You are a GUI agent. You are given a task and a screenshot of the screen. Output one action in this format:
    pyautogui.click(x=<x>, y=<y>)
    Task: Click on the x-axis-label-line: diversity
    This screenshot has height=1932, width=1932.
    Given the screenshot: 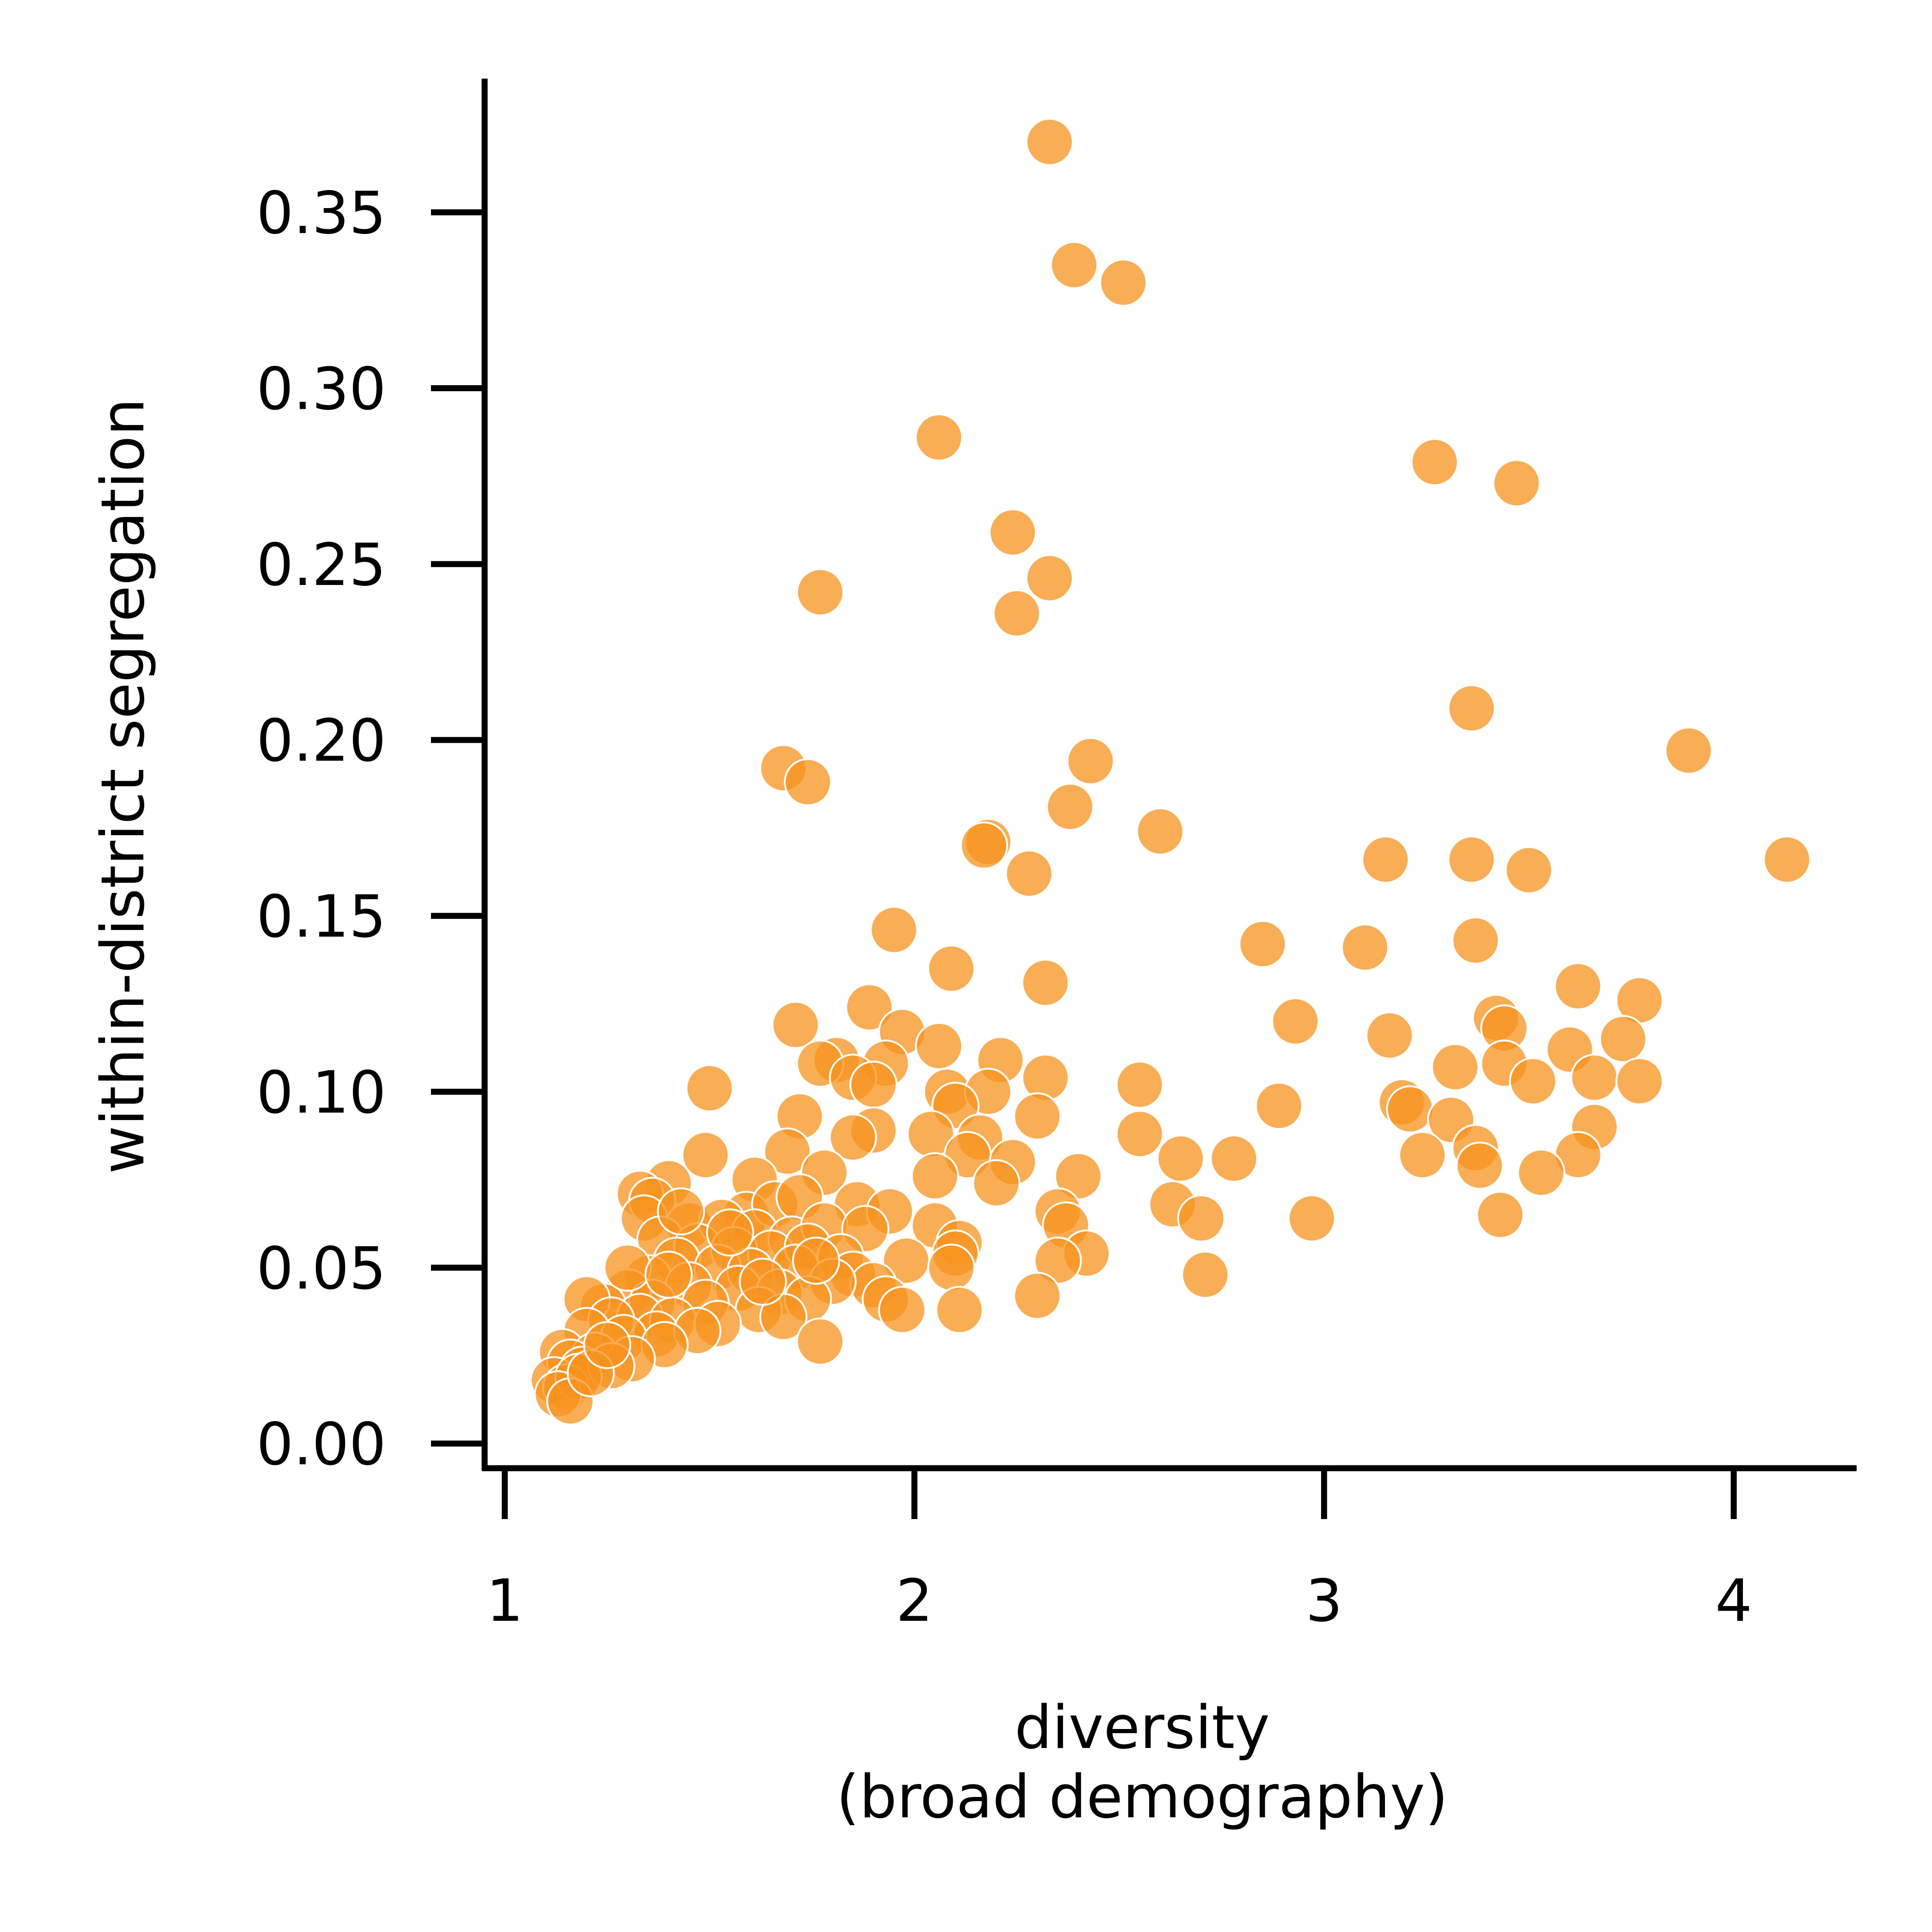 What is the action you would take?
    pyautogui.click(x=1142, y=1728)
    